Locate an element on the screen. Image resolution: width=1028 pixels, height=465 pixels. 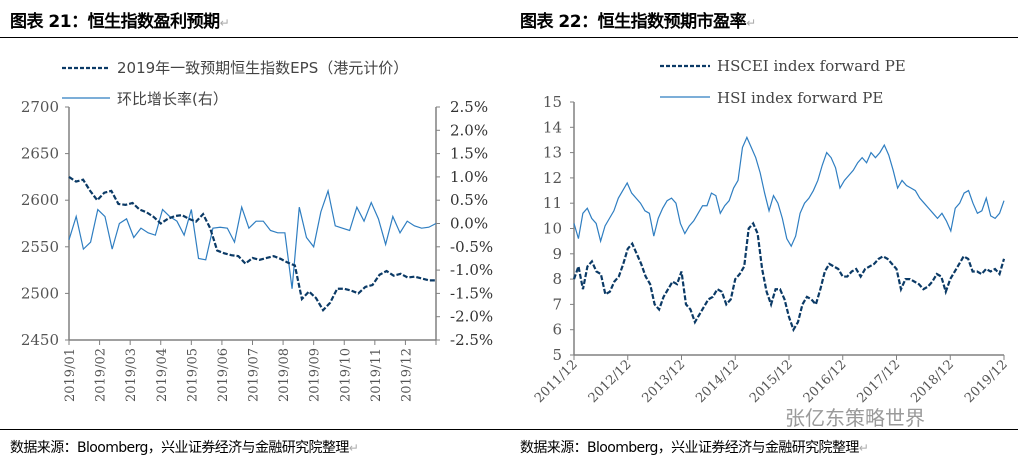
y-tick-label: 6 is located at coordinates (557, 330).